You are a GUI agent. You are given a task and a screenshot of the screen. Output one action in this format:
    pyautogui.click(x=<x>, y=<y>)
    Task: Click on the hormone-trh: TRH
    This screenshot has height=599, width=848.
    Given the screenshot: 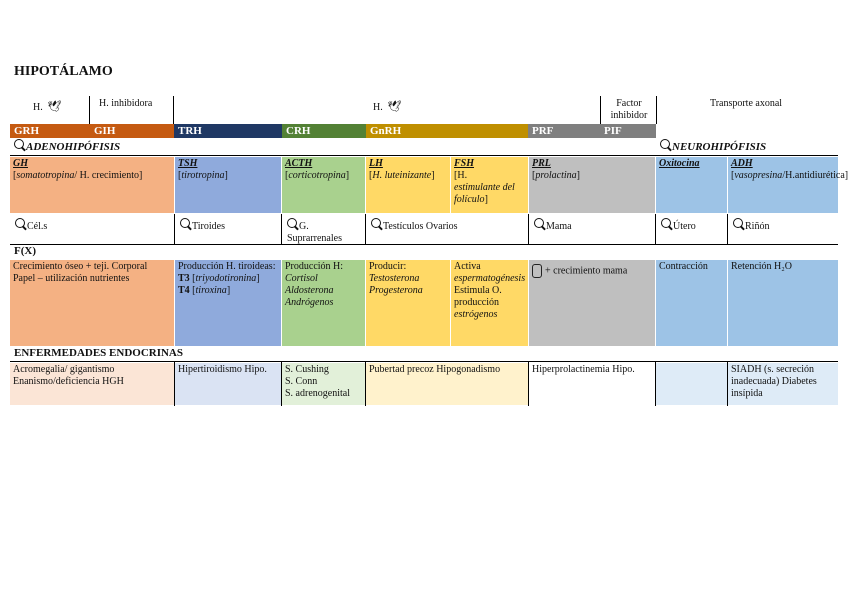 What is the action you would take?
    pyautogui.click(x=228, y=131)
    